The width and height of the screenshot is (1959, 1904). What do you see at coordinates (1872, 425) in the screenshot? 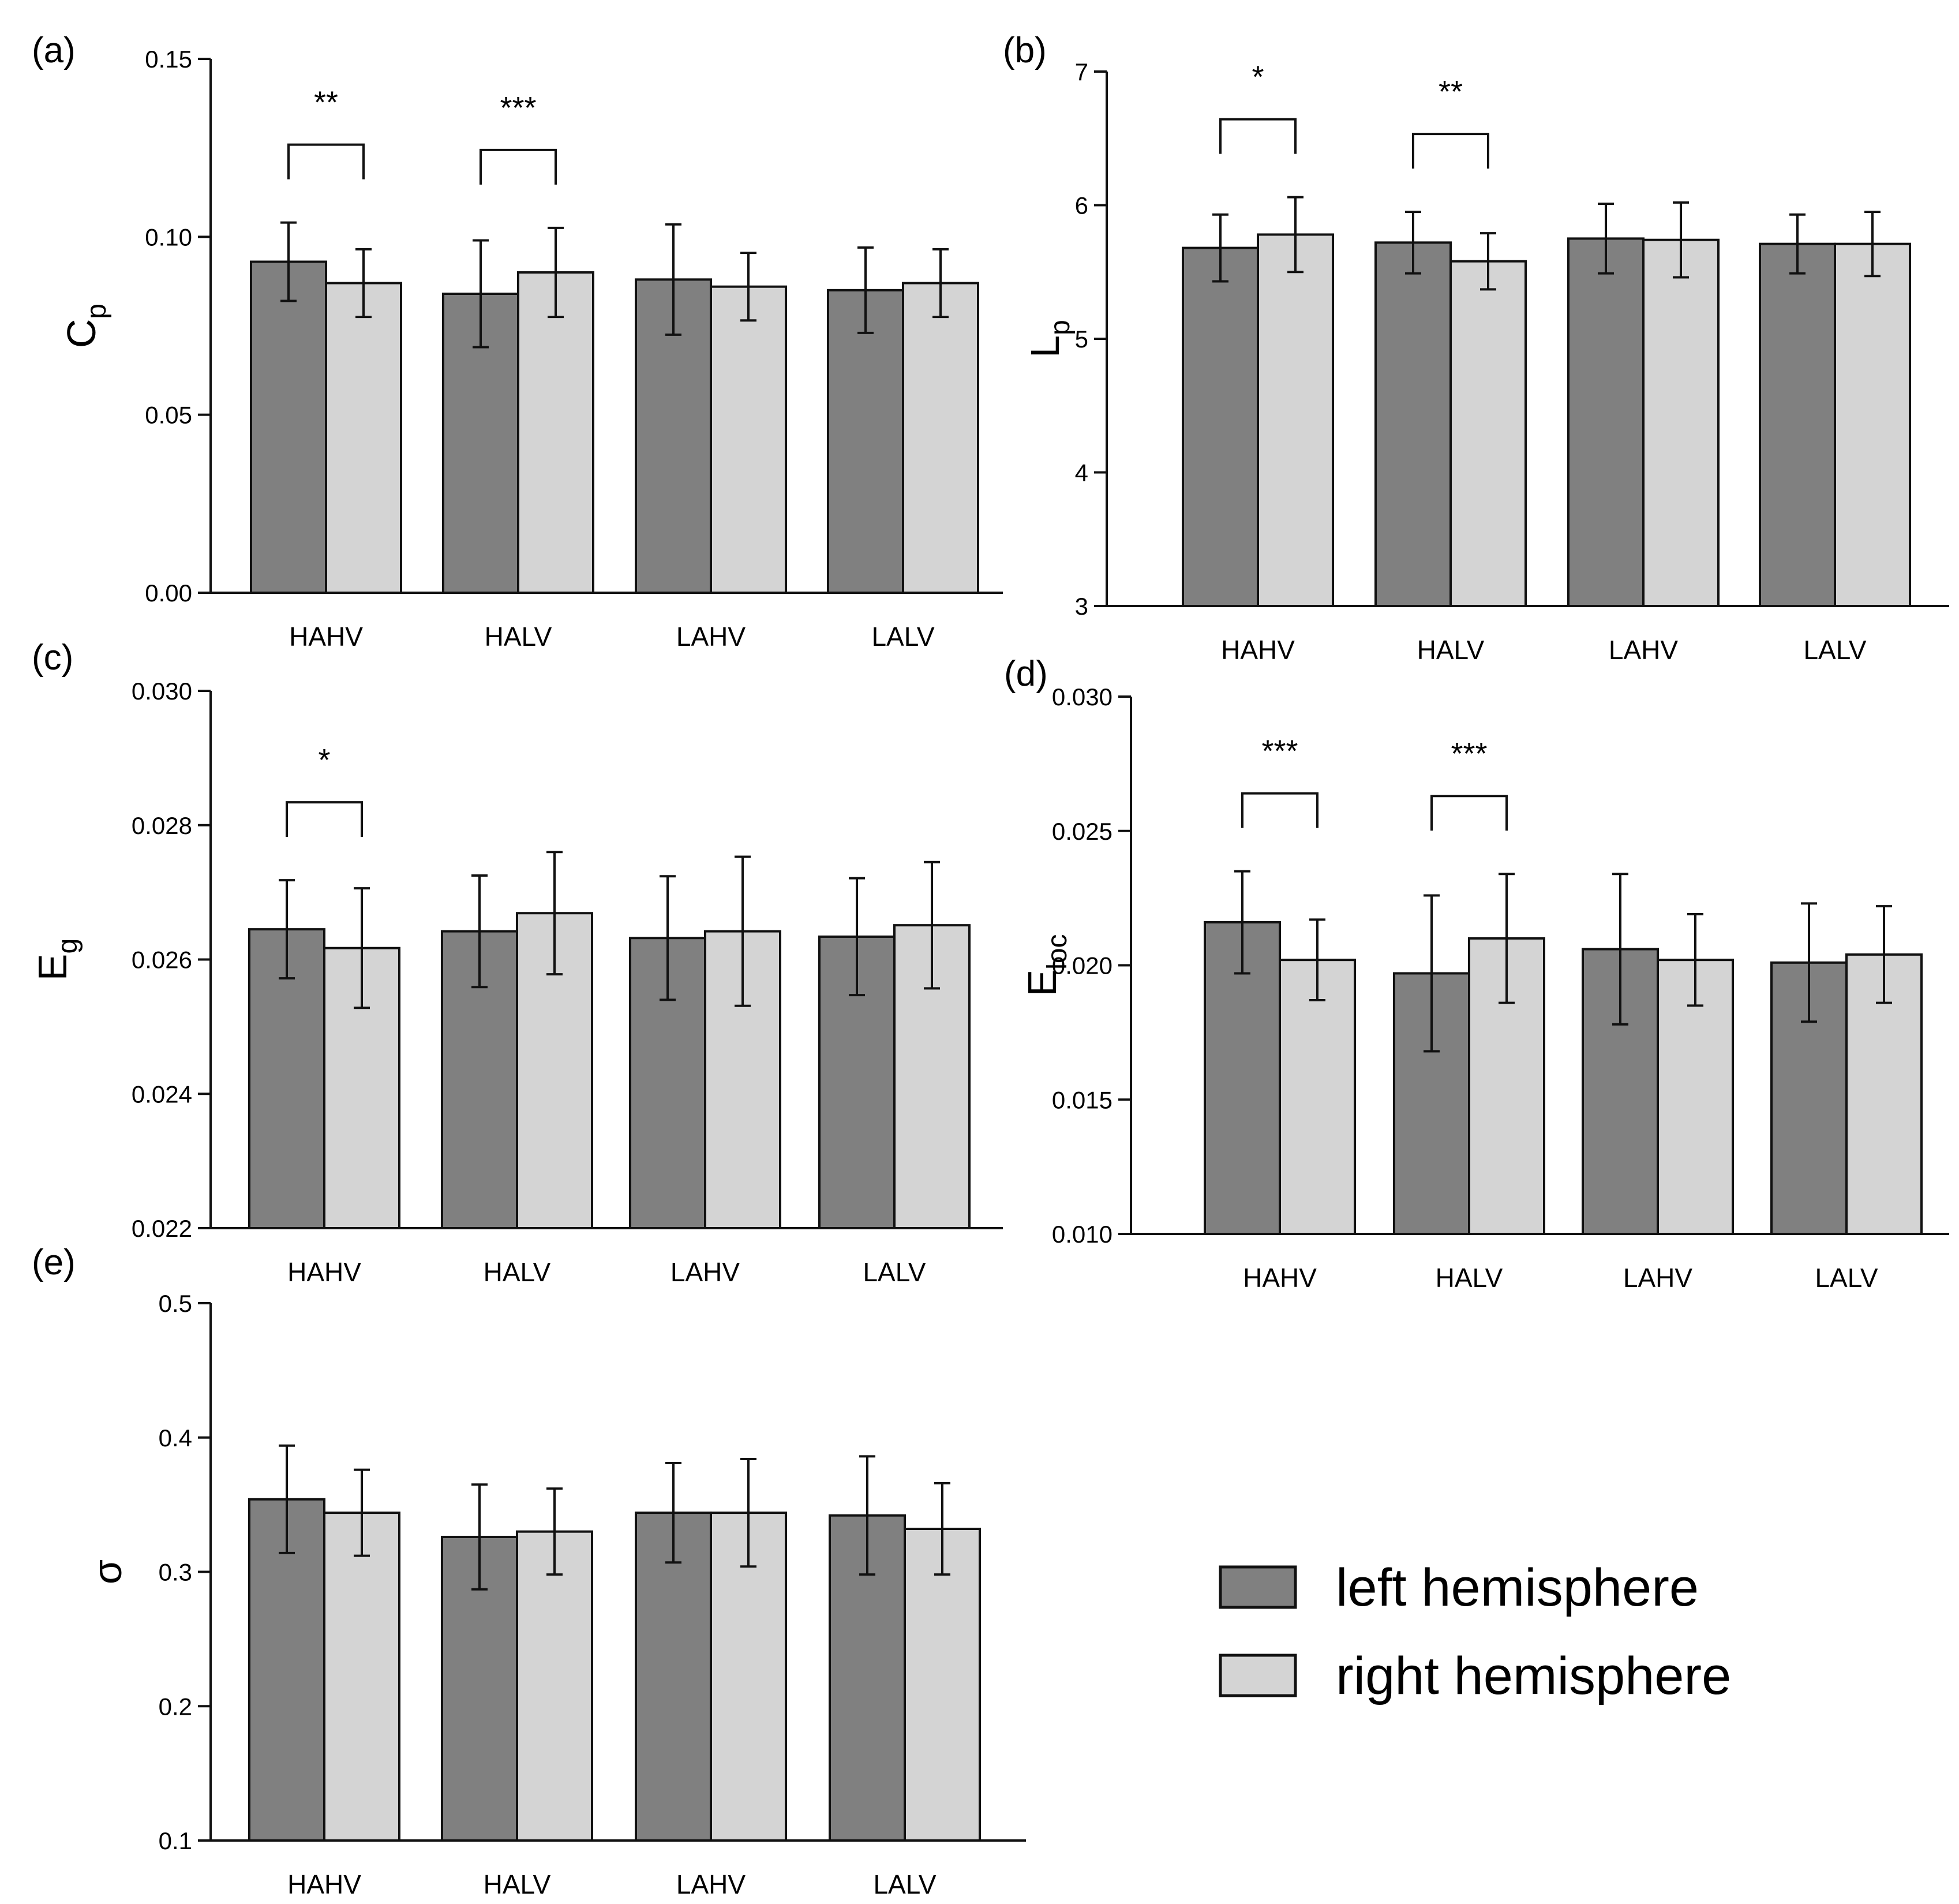
I see `bar-b-lalv-right` at bounding box center [1872, 425].